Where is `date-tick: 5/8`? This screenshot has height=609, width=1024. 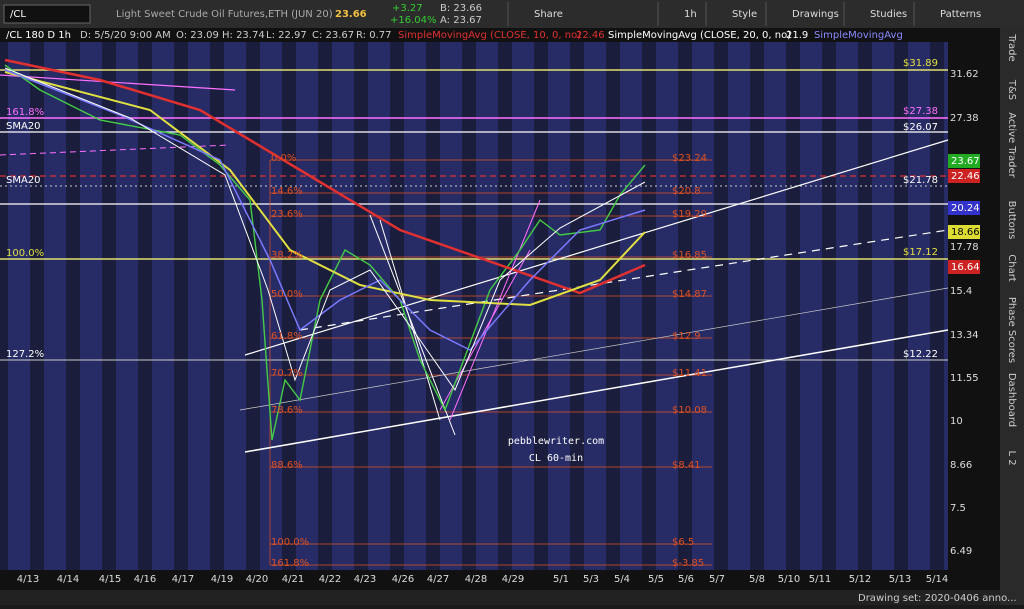
date-tick: 5/8 is located at coordinates (757, 579).